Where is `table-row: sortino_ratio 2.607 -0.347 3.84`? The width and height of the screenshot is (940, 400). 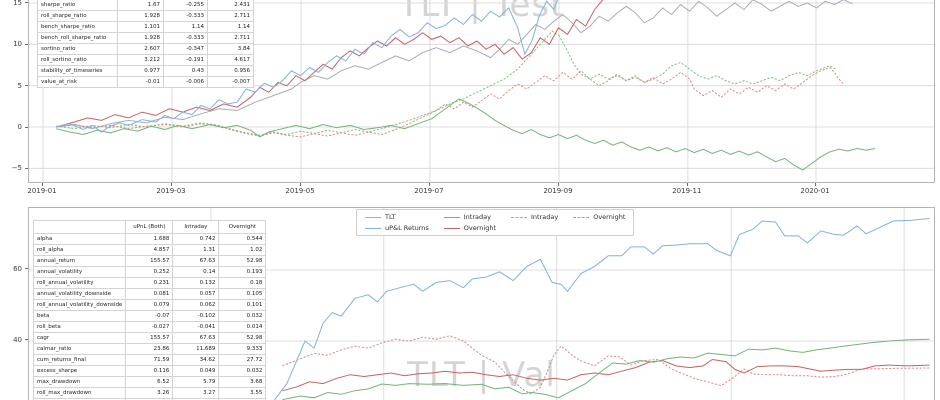 table-row: sortino_ratio 2.607 -0.347 3.84 is located at coordinates (145, 49).